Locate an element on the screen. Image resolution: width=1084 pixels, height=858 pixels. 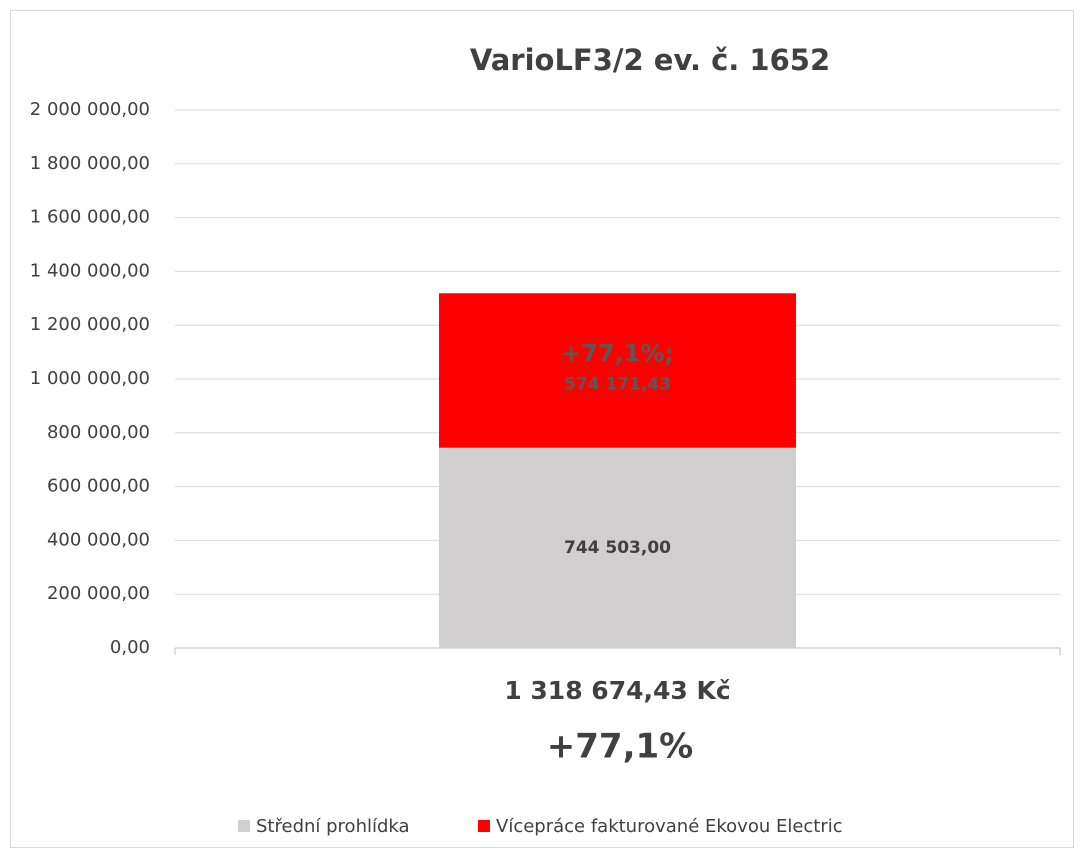
x-tick-label: 1 318 674,43 Kč is located at coordinates (617, 690).